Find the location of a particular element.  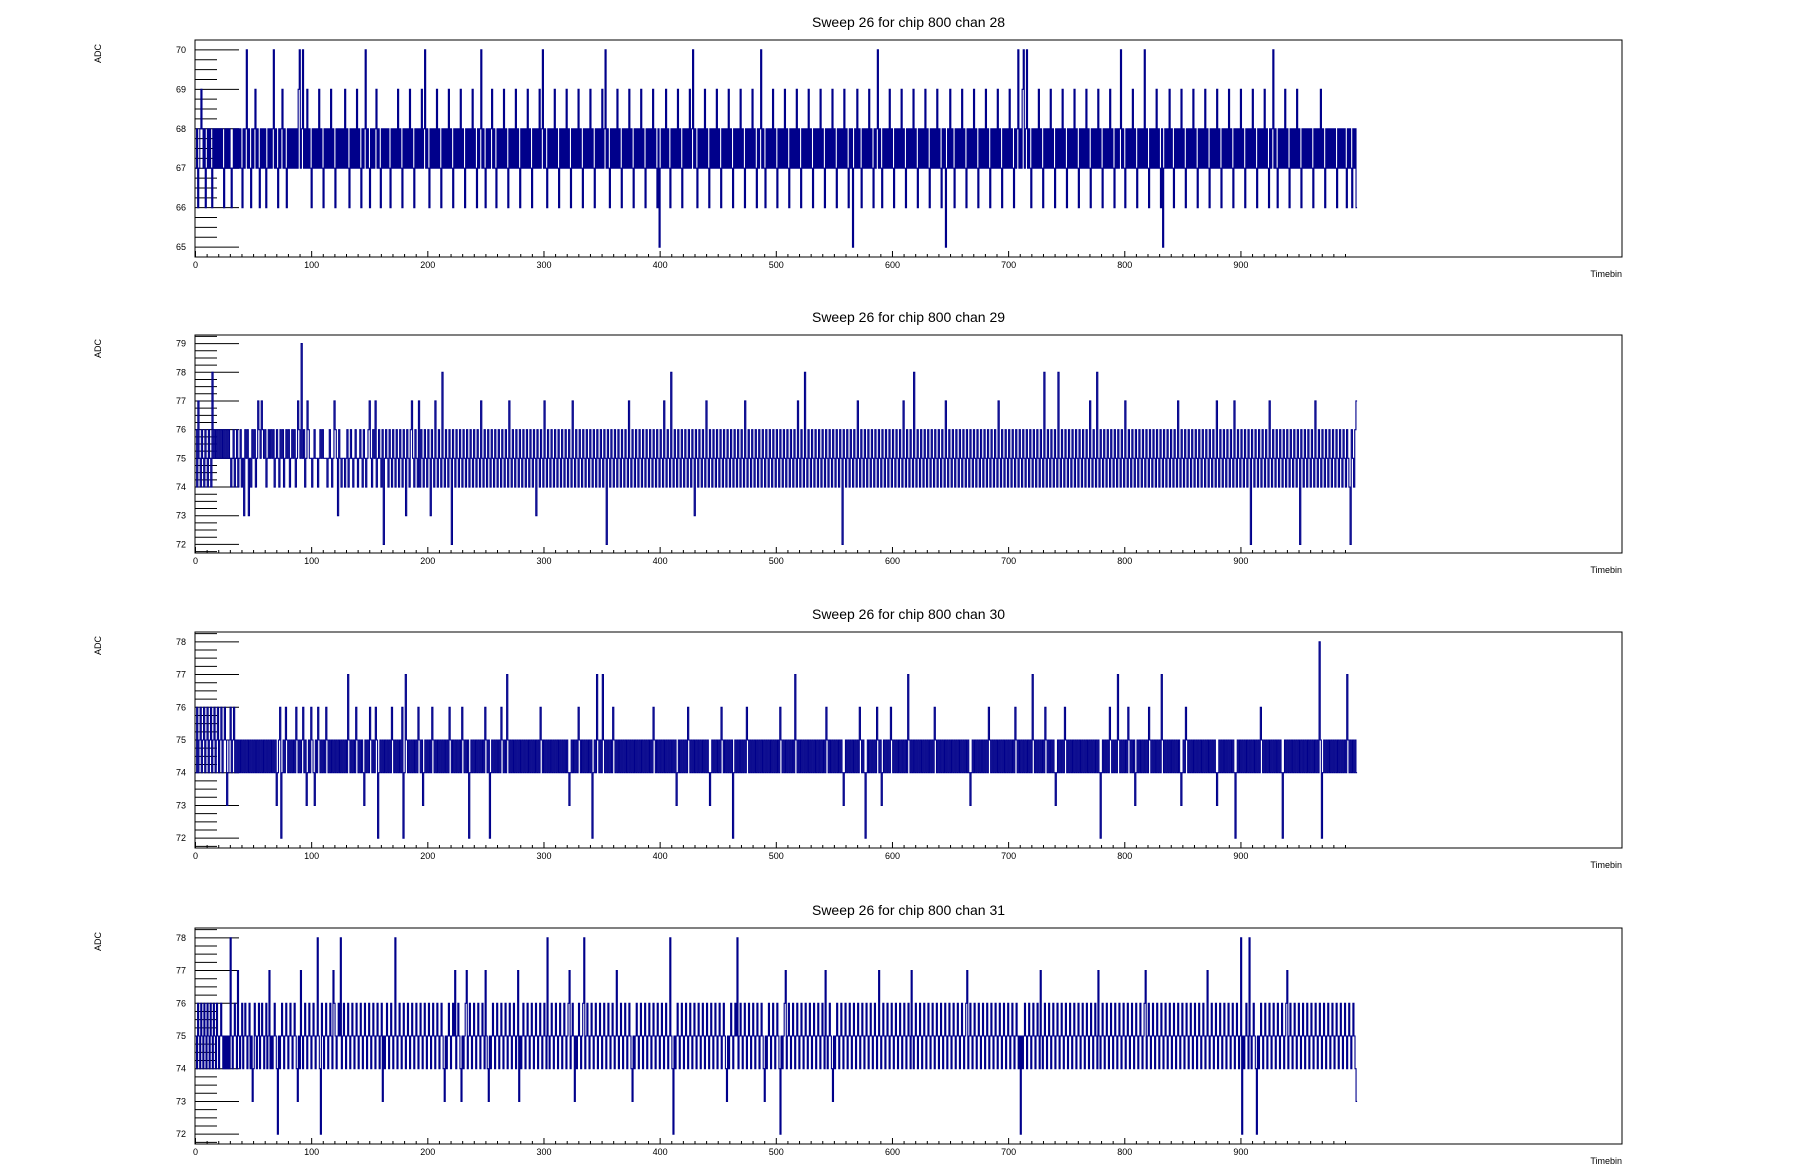

chart-title: Sweep 26 for chip 800 chan 30 is located at coordinates (908, 614).